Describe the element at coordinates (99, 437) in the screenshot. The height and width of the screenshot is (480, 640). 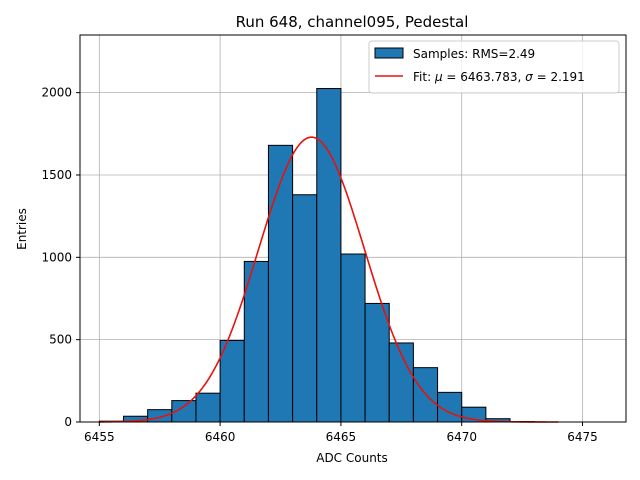
I see `x-tick-label: 6455` at that location.